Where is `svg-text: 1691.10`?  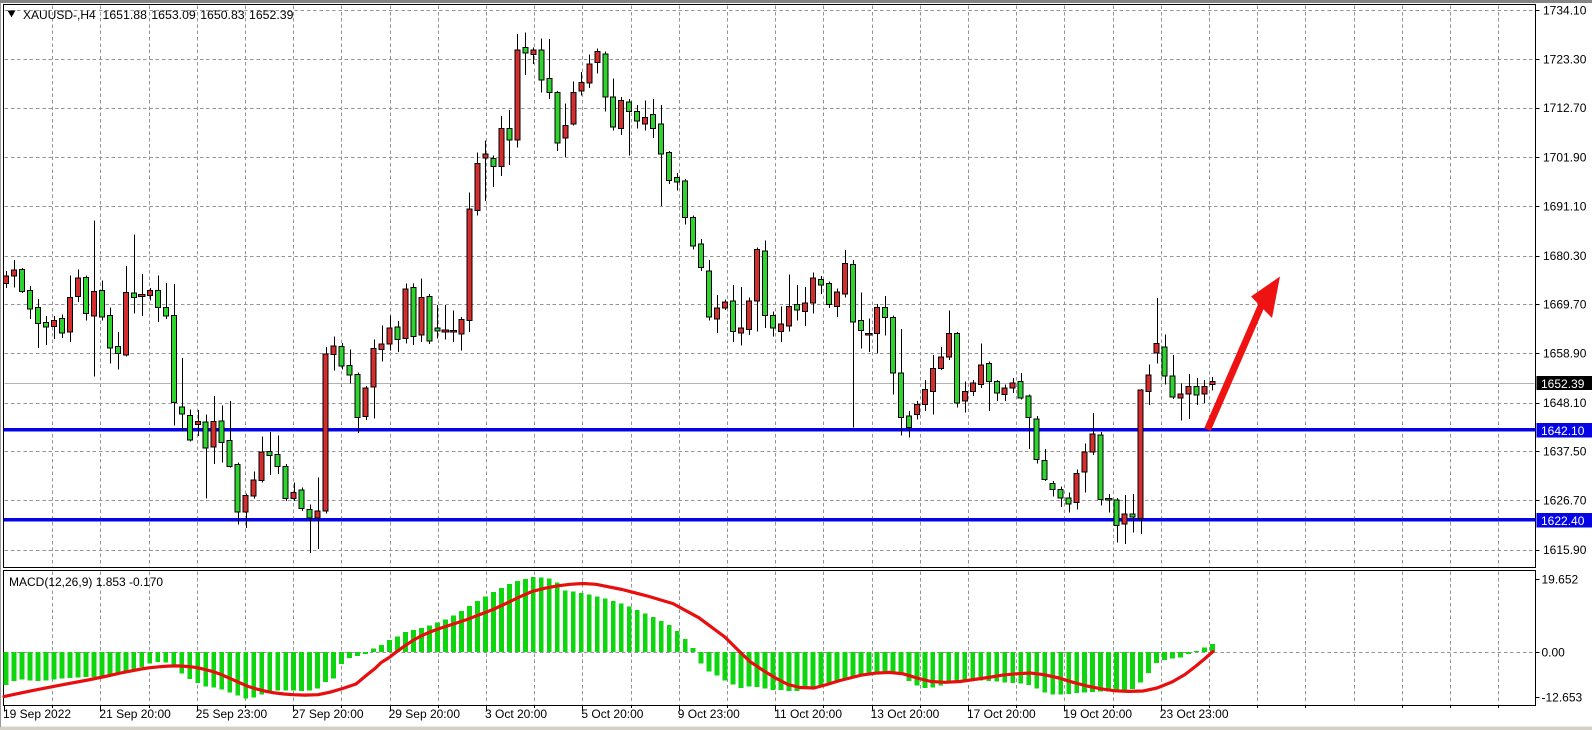
svg-text: 1691.10 is located at coordinates (1565, 207).